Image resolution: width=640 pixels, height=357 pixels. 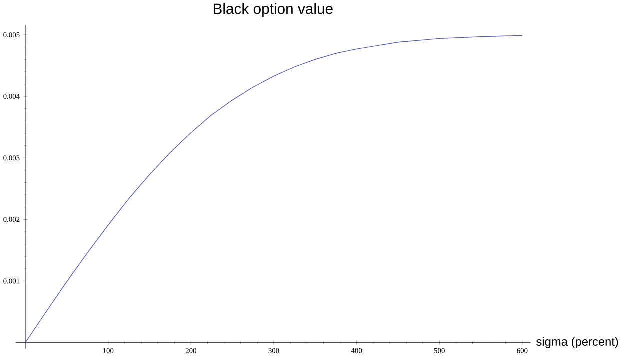 What do you see at coordinates (273, 10) in the screenshot?
I see `chart-title: Black option value` at bounding box center [273, 10].